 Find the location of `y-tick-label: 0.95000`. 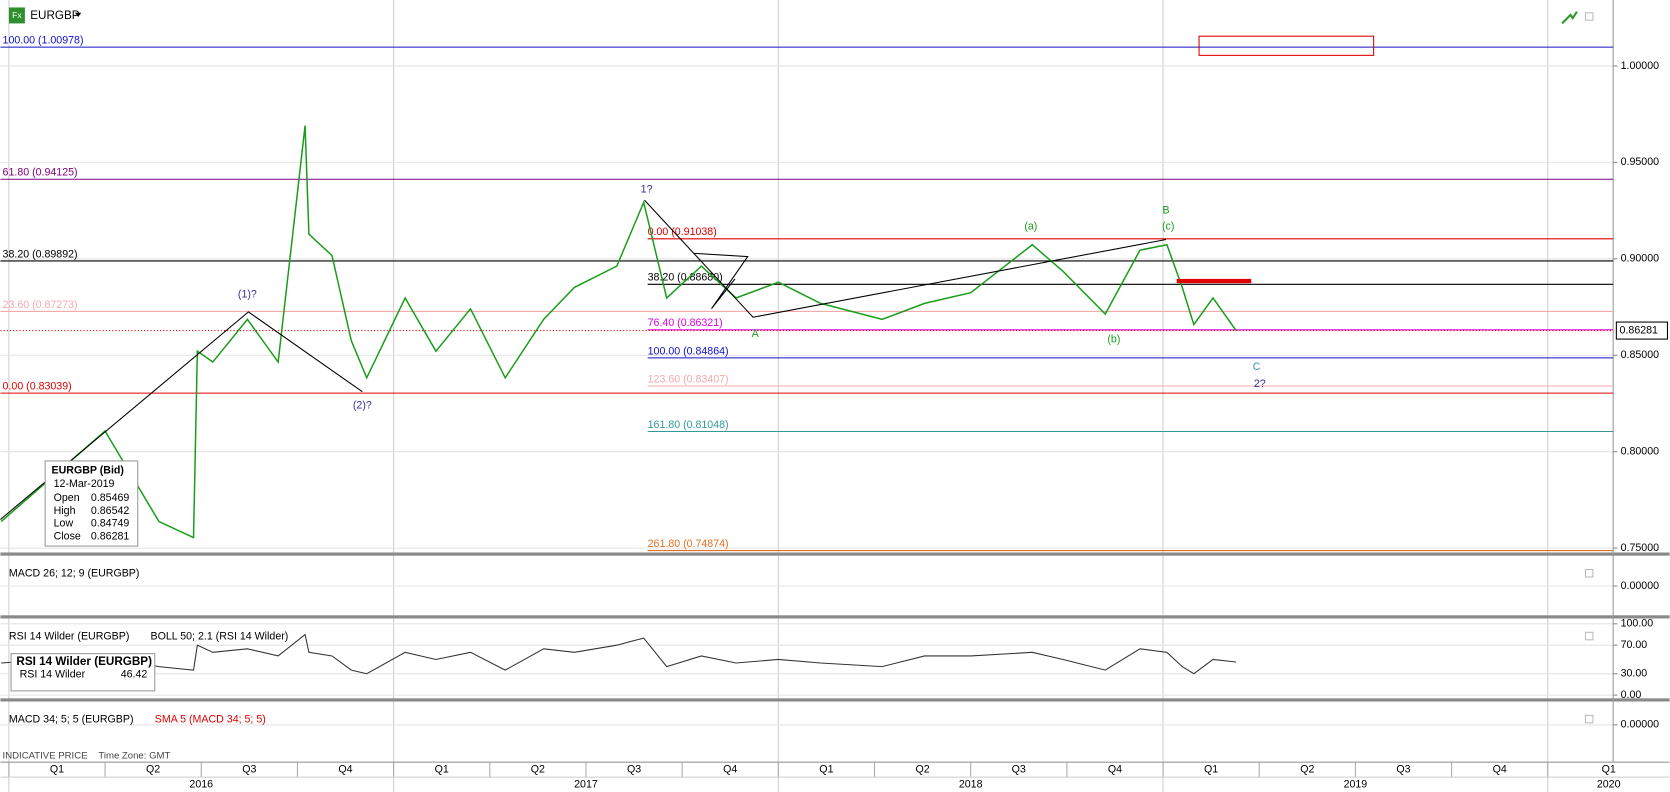

y-tick-label: 0.95000 is located at coordinates (1640, 162).